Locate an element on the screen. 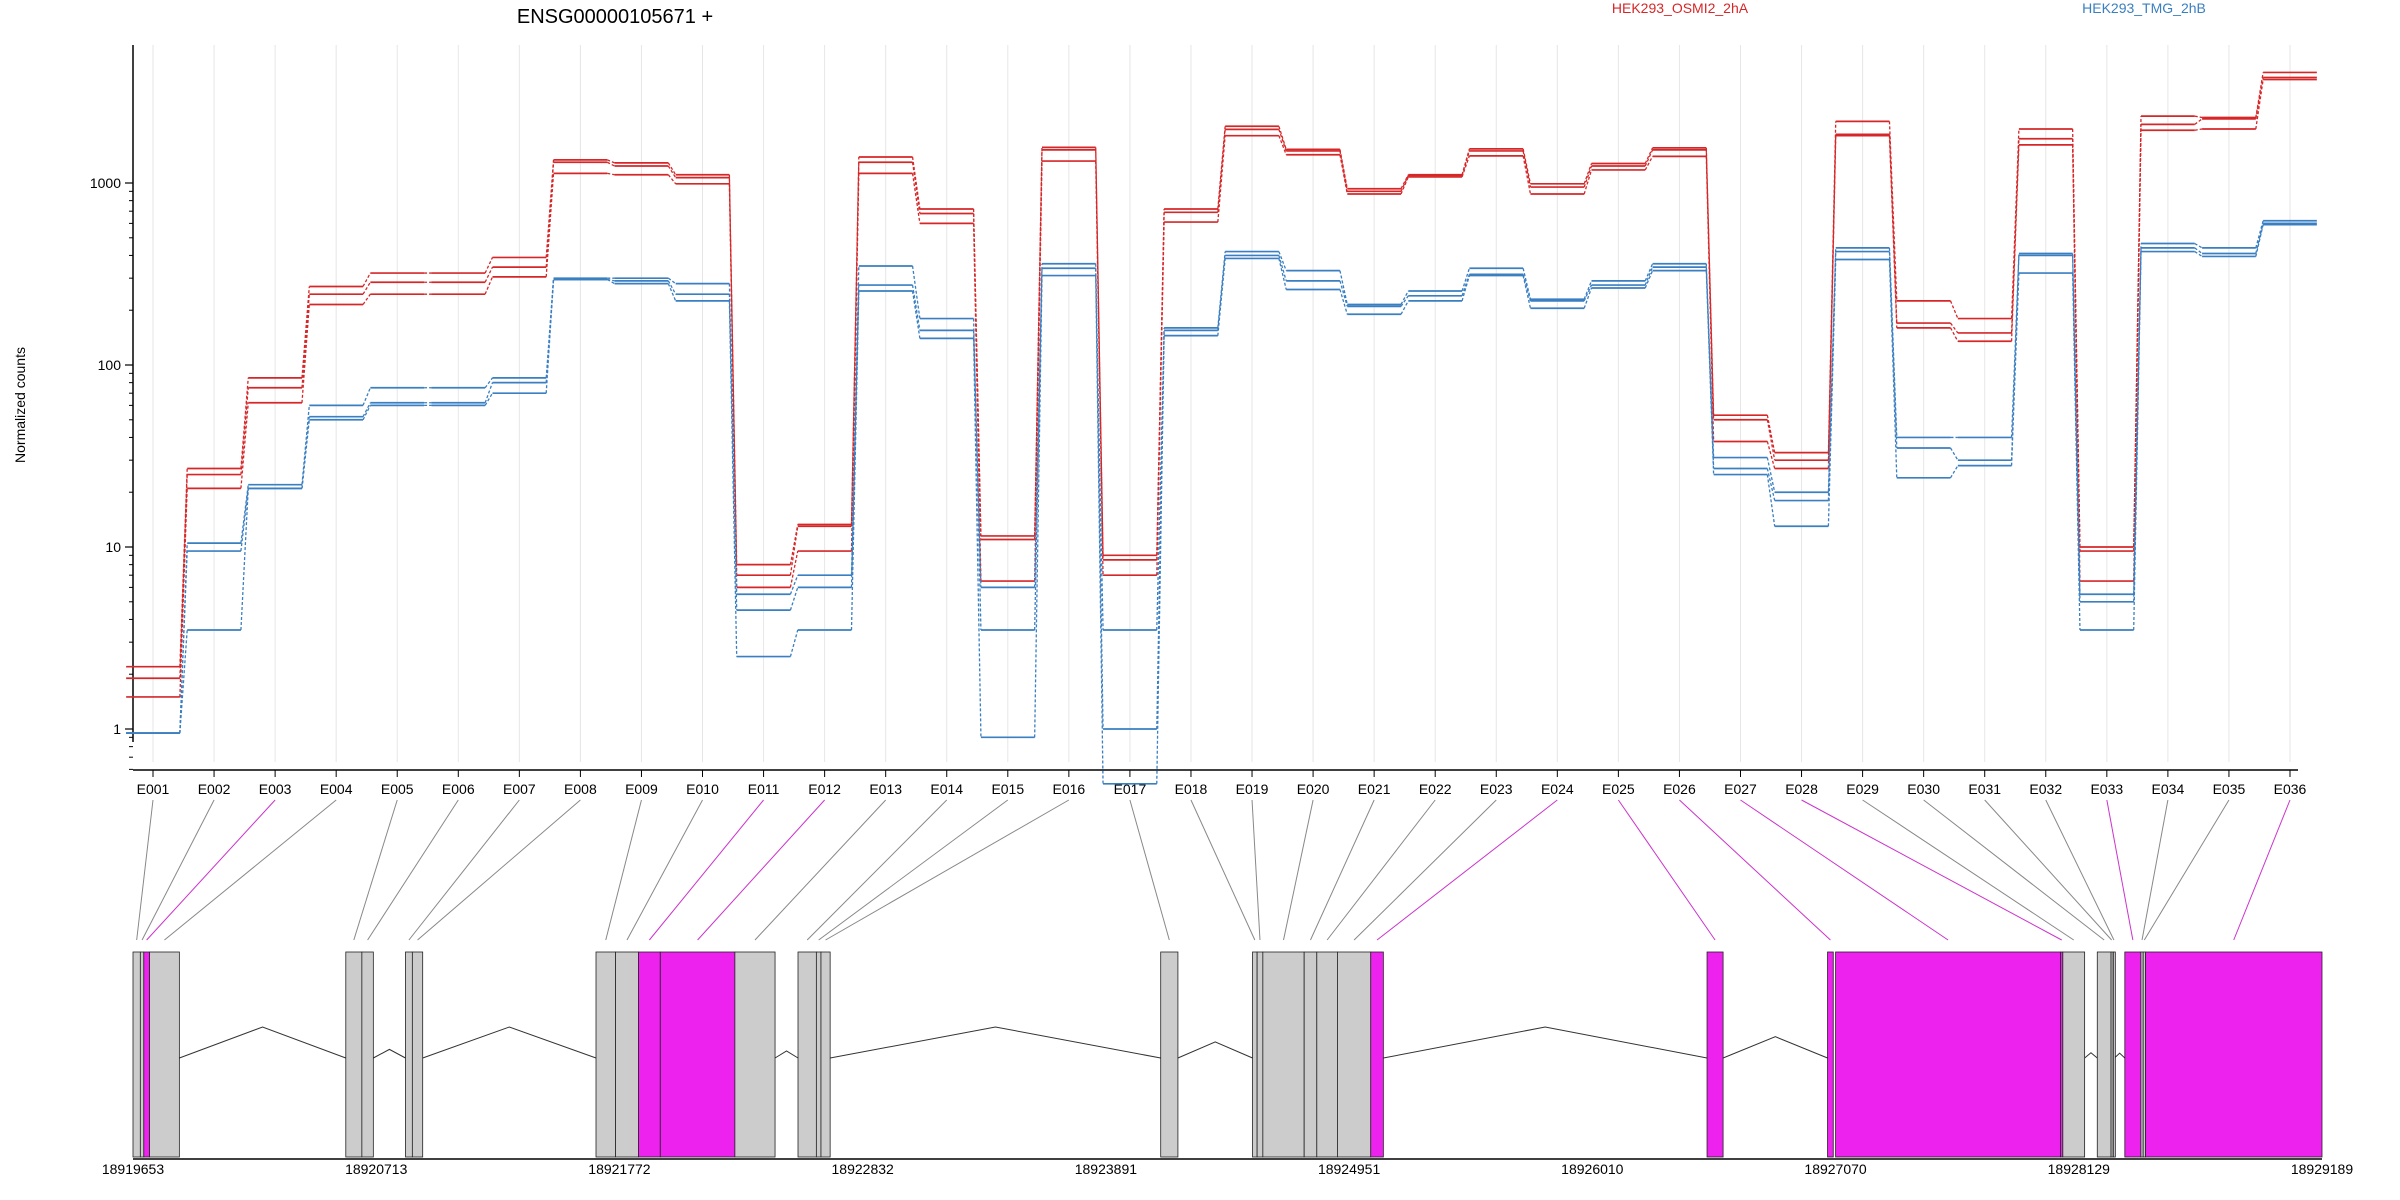 The width and height of the screenshot is (2400, 1200). connector-e001 is located at coordinates (145, 870).